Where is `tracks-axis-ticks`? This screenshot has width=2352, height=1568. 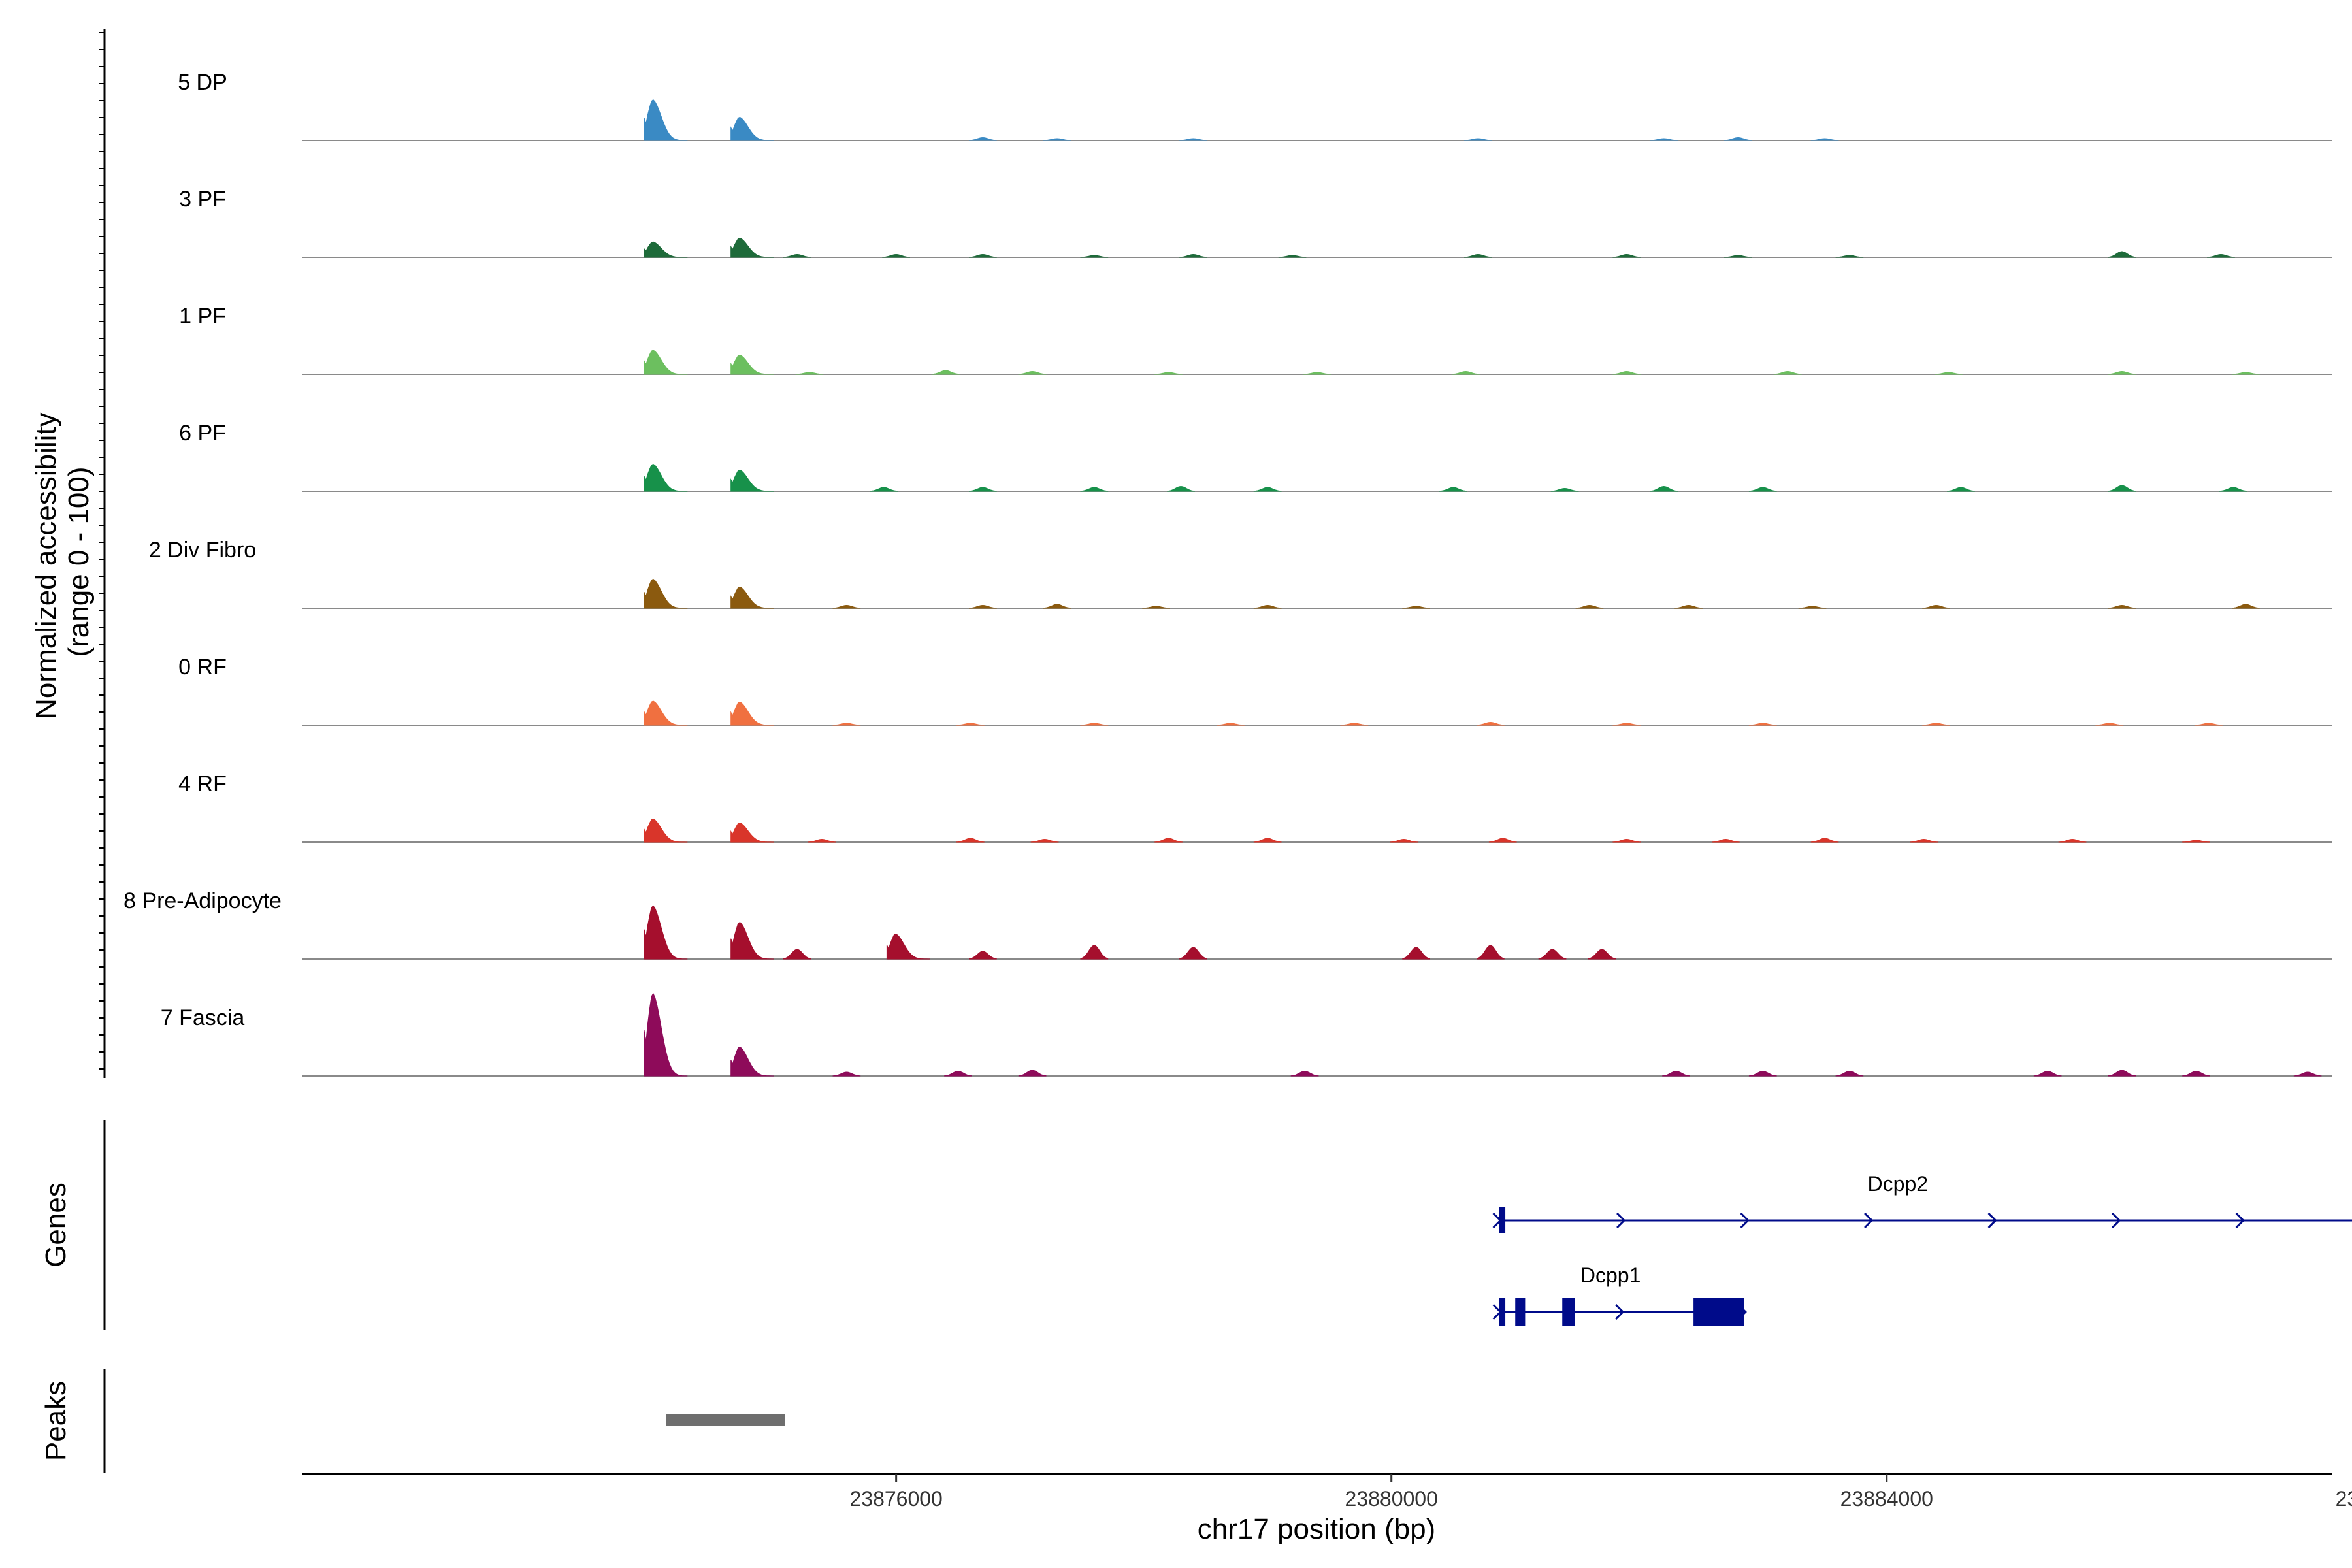
tracks-axis-ticks is located at coordinates (102, 551).